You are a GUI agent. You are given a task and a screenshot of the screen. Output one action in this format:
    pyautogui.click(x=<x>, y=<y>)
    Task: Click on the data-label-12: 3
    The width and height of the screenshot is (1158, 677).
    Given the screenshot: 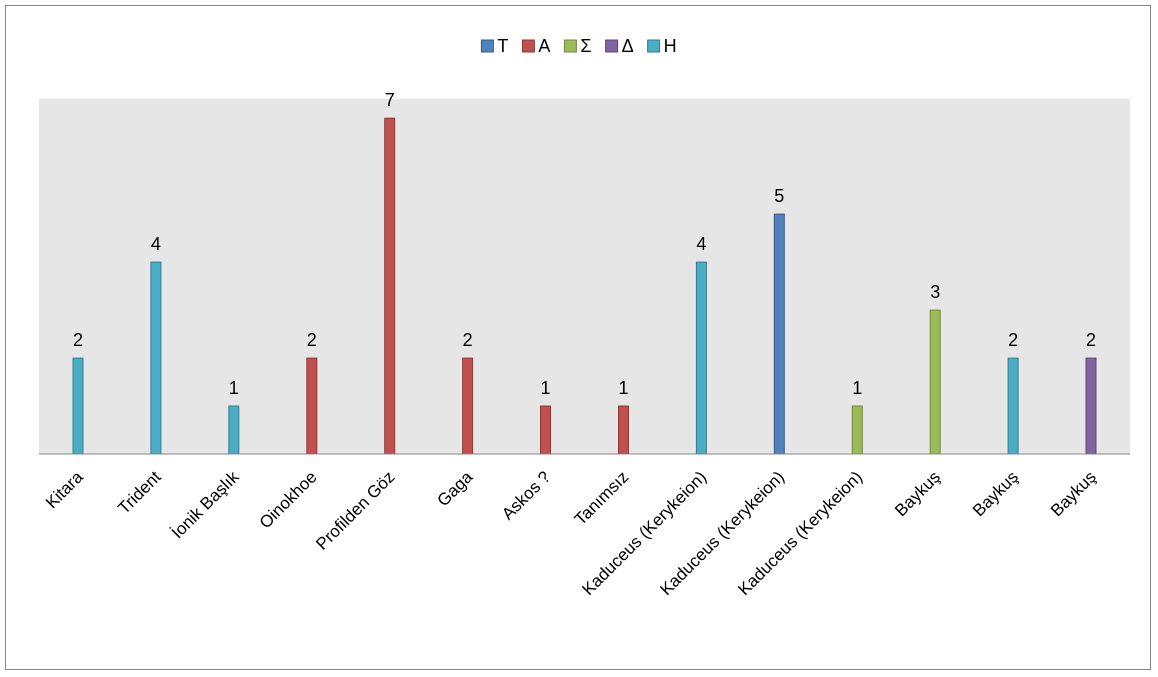 What is the action you would take?
    pyautogui.click(x=935, y=292)
    